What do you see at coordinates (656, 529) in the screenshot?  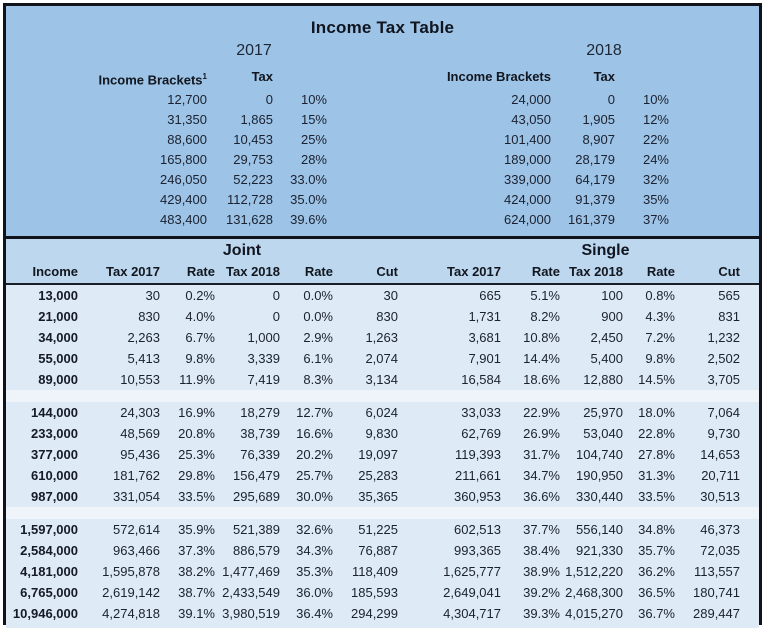 I see `single-rate-2018-cell: 34.8%` at bounding box center [656, 529].